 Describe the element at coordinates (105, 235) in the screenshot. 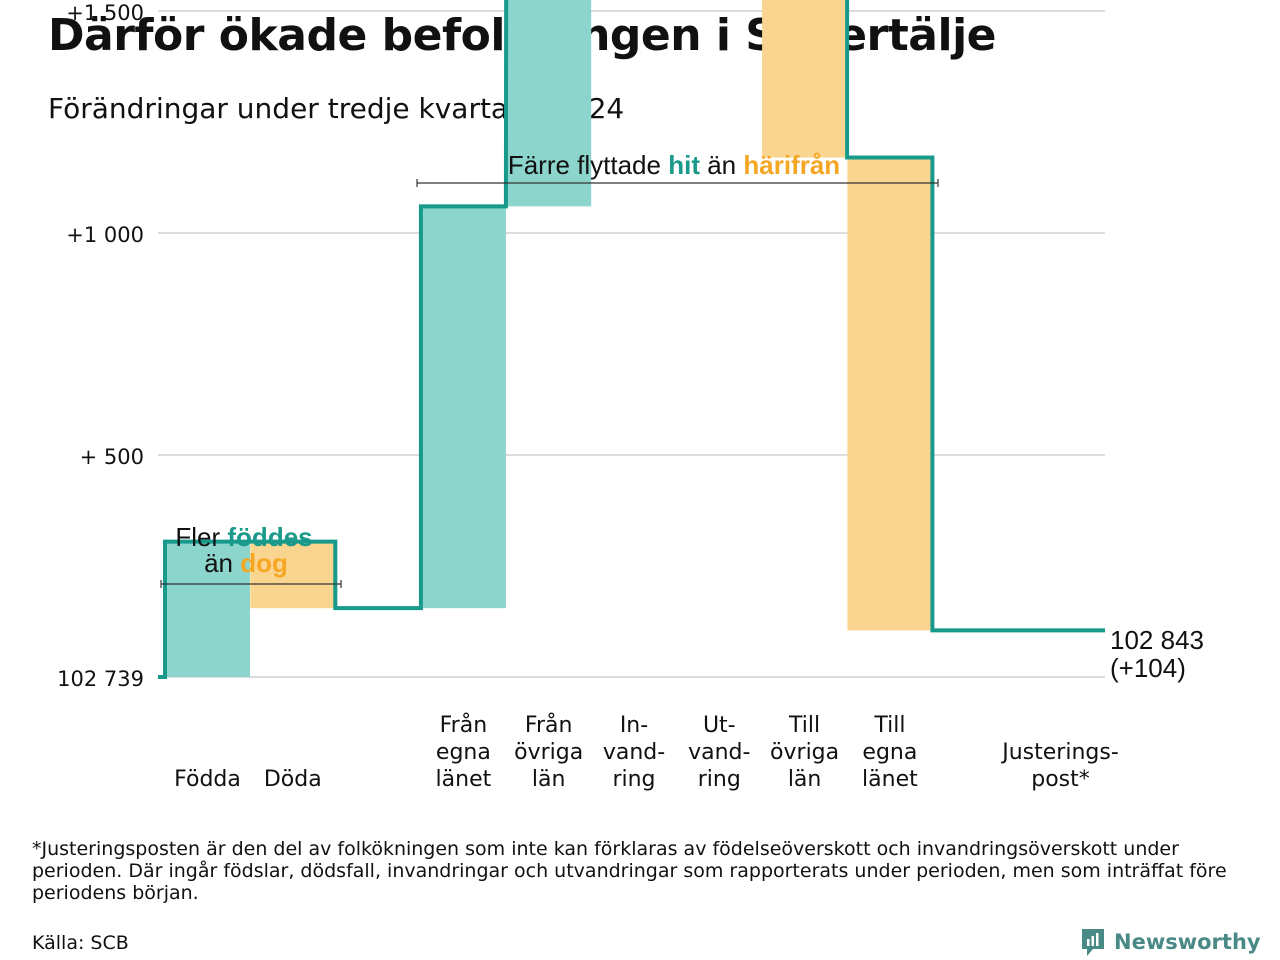

I see `y-tick-label: +1 000` at that location.